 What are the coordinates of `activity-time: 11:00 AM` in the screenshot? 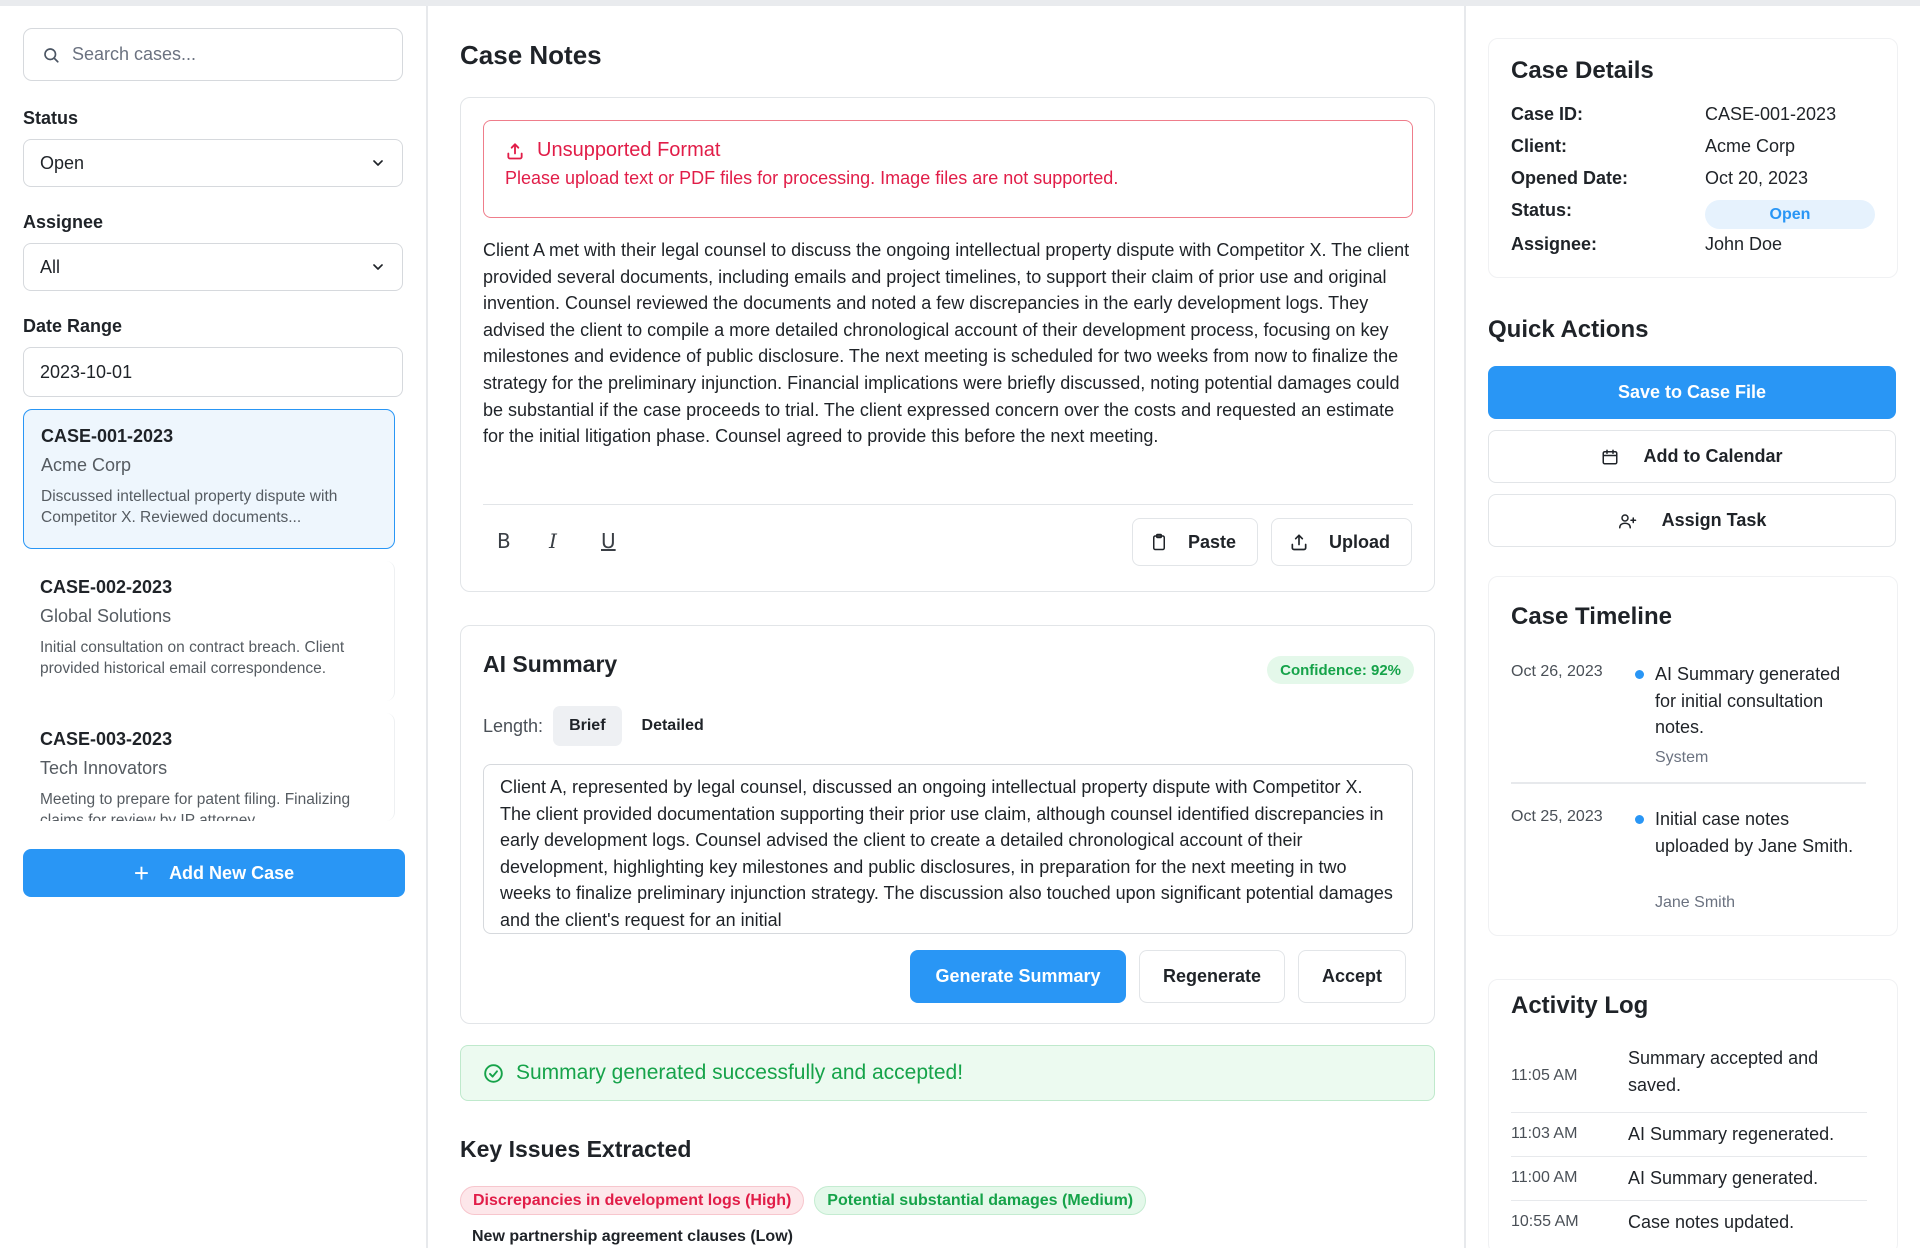 It's located at (1544, 1177).